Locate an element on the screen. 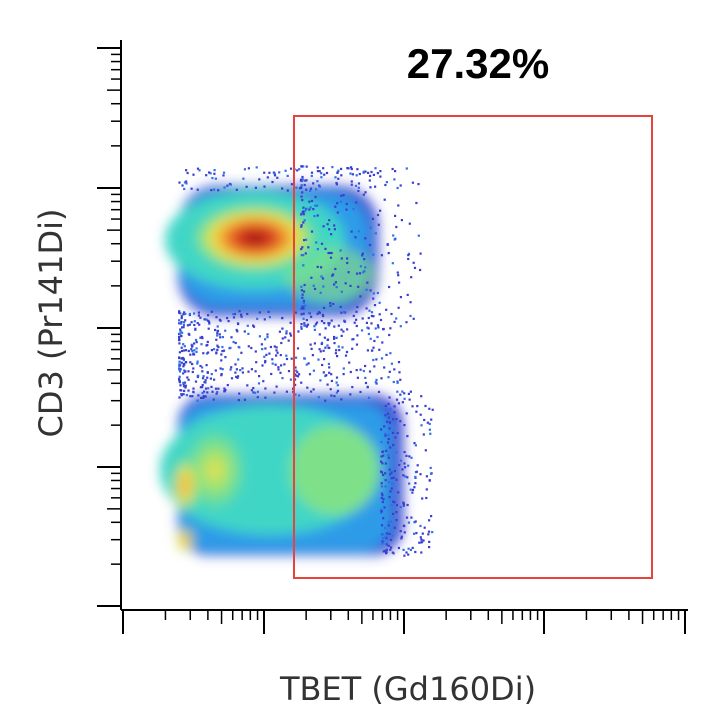  gate-percentage: 27.32% is located at coordinates (478, 63).